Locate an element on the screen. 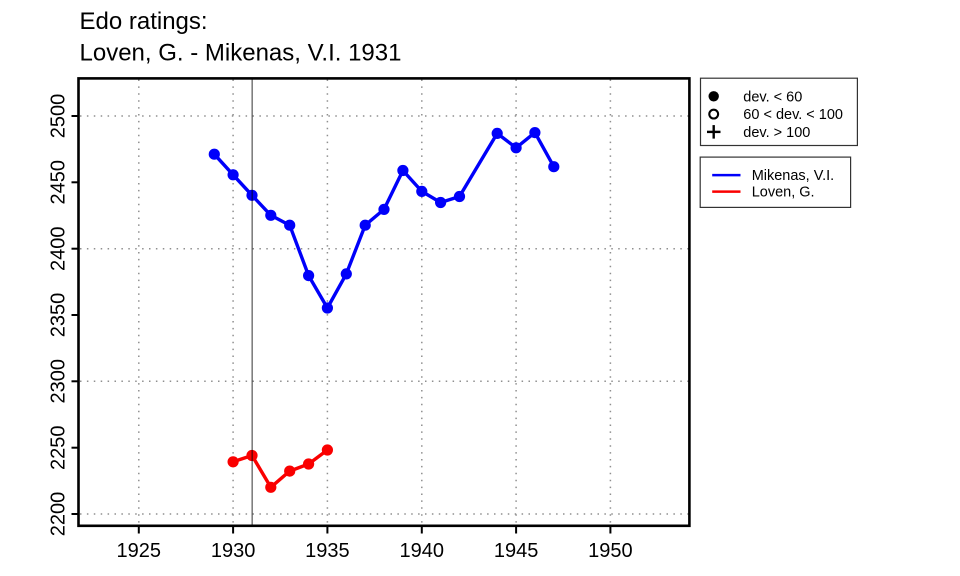  svg-text: Mikenas, V.I. is located at coordinates (793, 176).